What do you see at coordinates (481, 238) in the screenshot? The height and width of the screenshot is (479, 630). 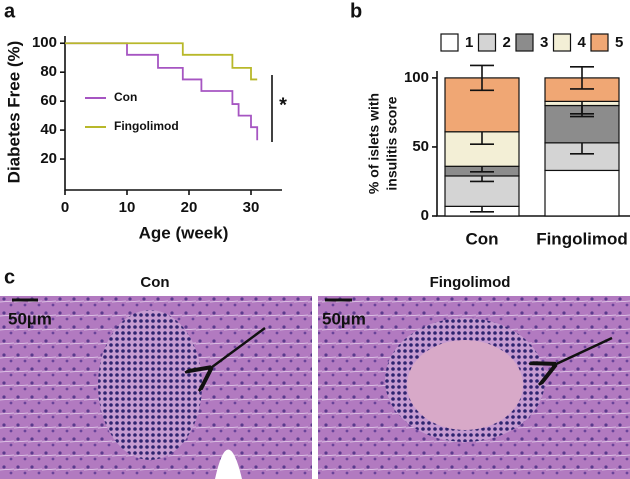 I see `x-tick-label: Con` at bounding box center [481, 238].